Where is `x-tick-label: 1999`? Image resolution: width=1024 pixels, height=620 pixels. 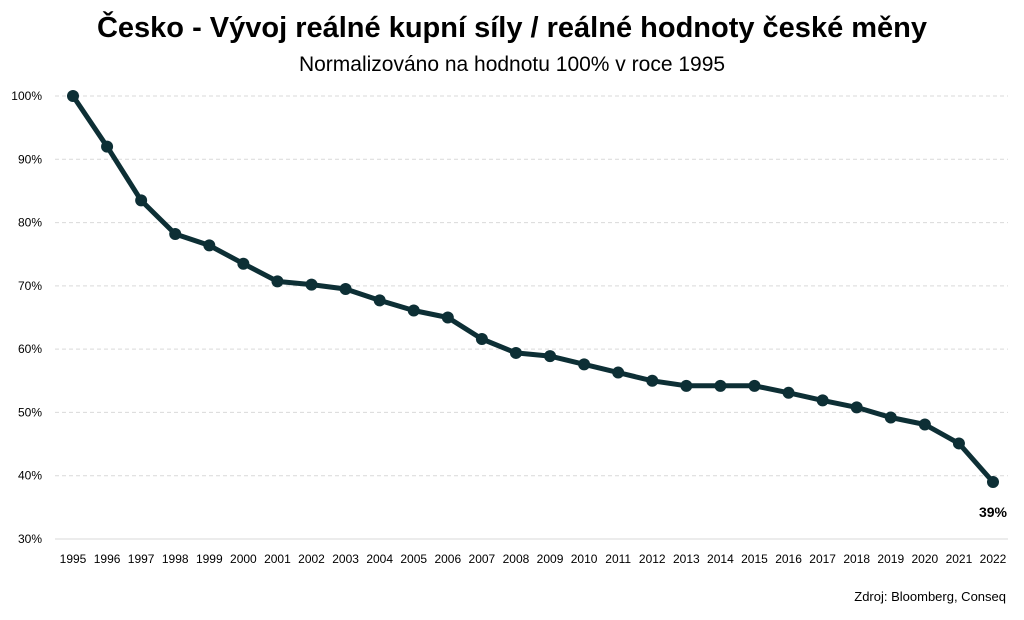
x-tick-label: 1999 is located at coordinates (209, 559).